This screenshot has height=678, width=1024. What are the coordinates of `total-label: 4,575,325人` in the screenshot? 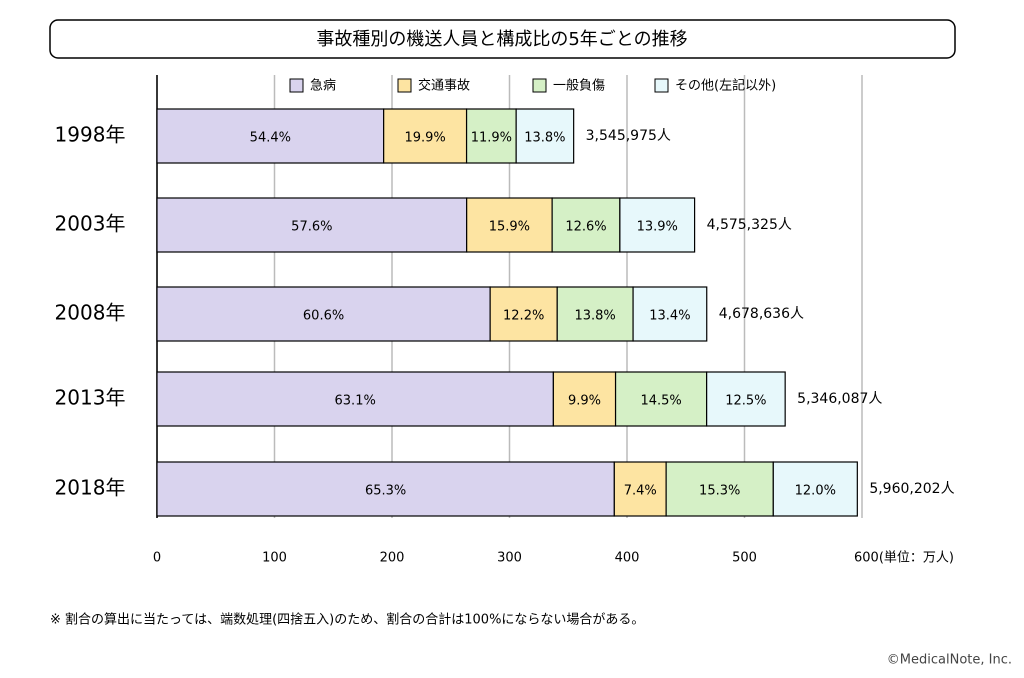 It's located at (749, 225).